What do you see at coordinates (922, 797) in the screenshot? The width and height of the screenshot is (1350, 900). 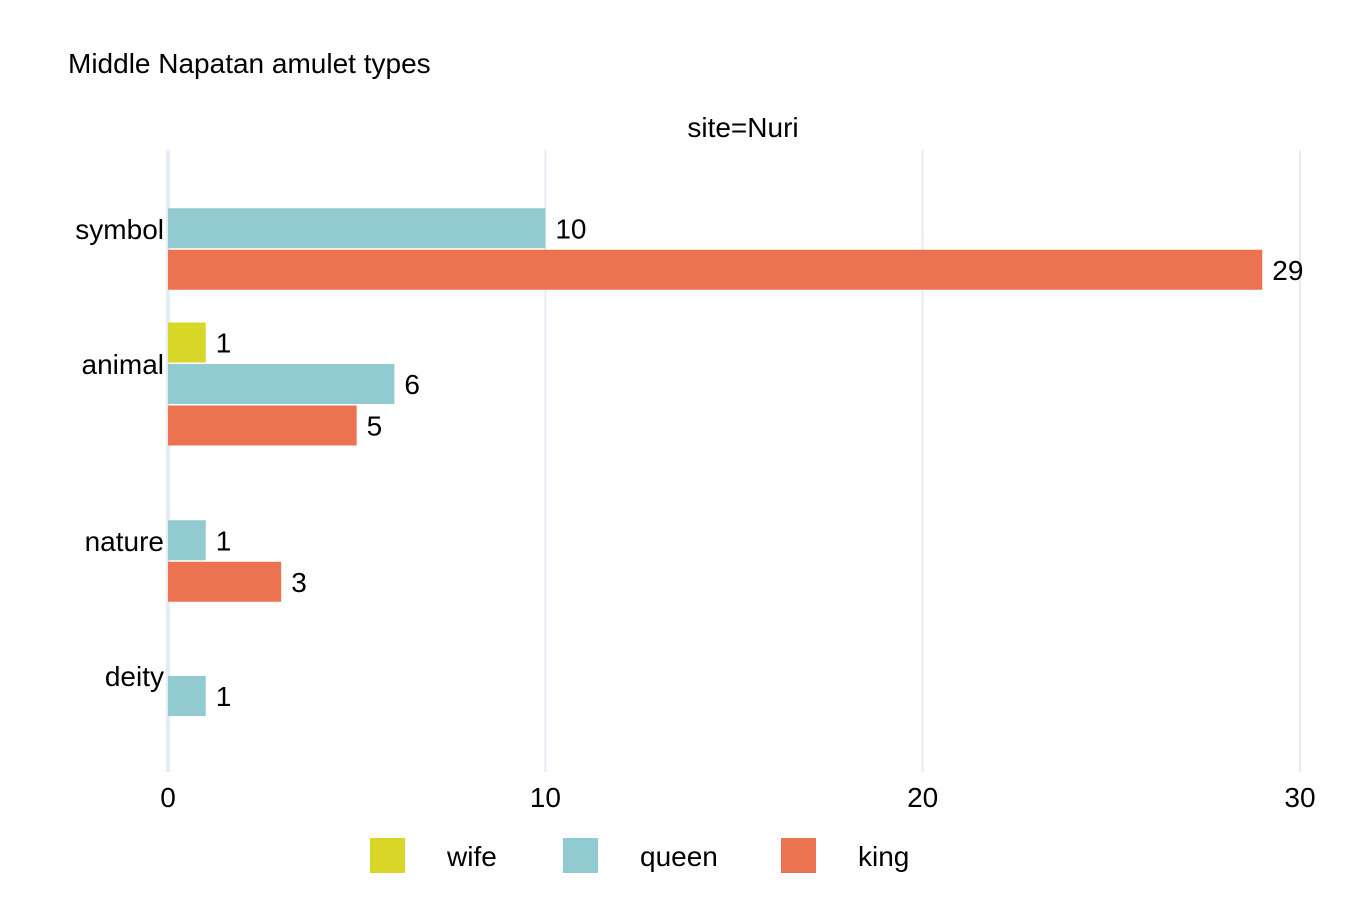 I see `x-tick-label: 20` at bounding box center [922, 797].